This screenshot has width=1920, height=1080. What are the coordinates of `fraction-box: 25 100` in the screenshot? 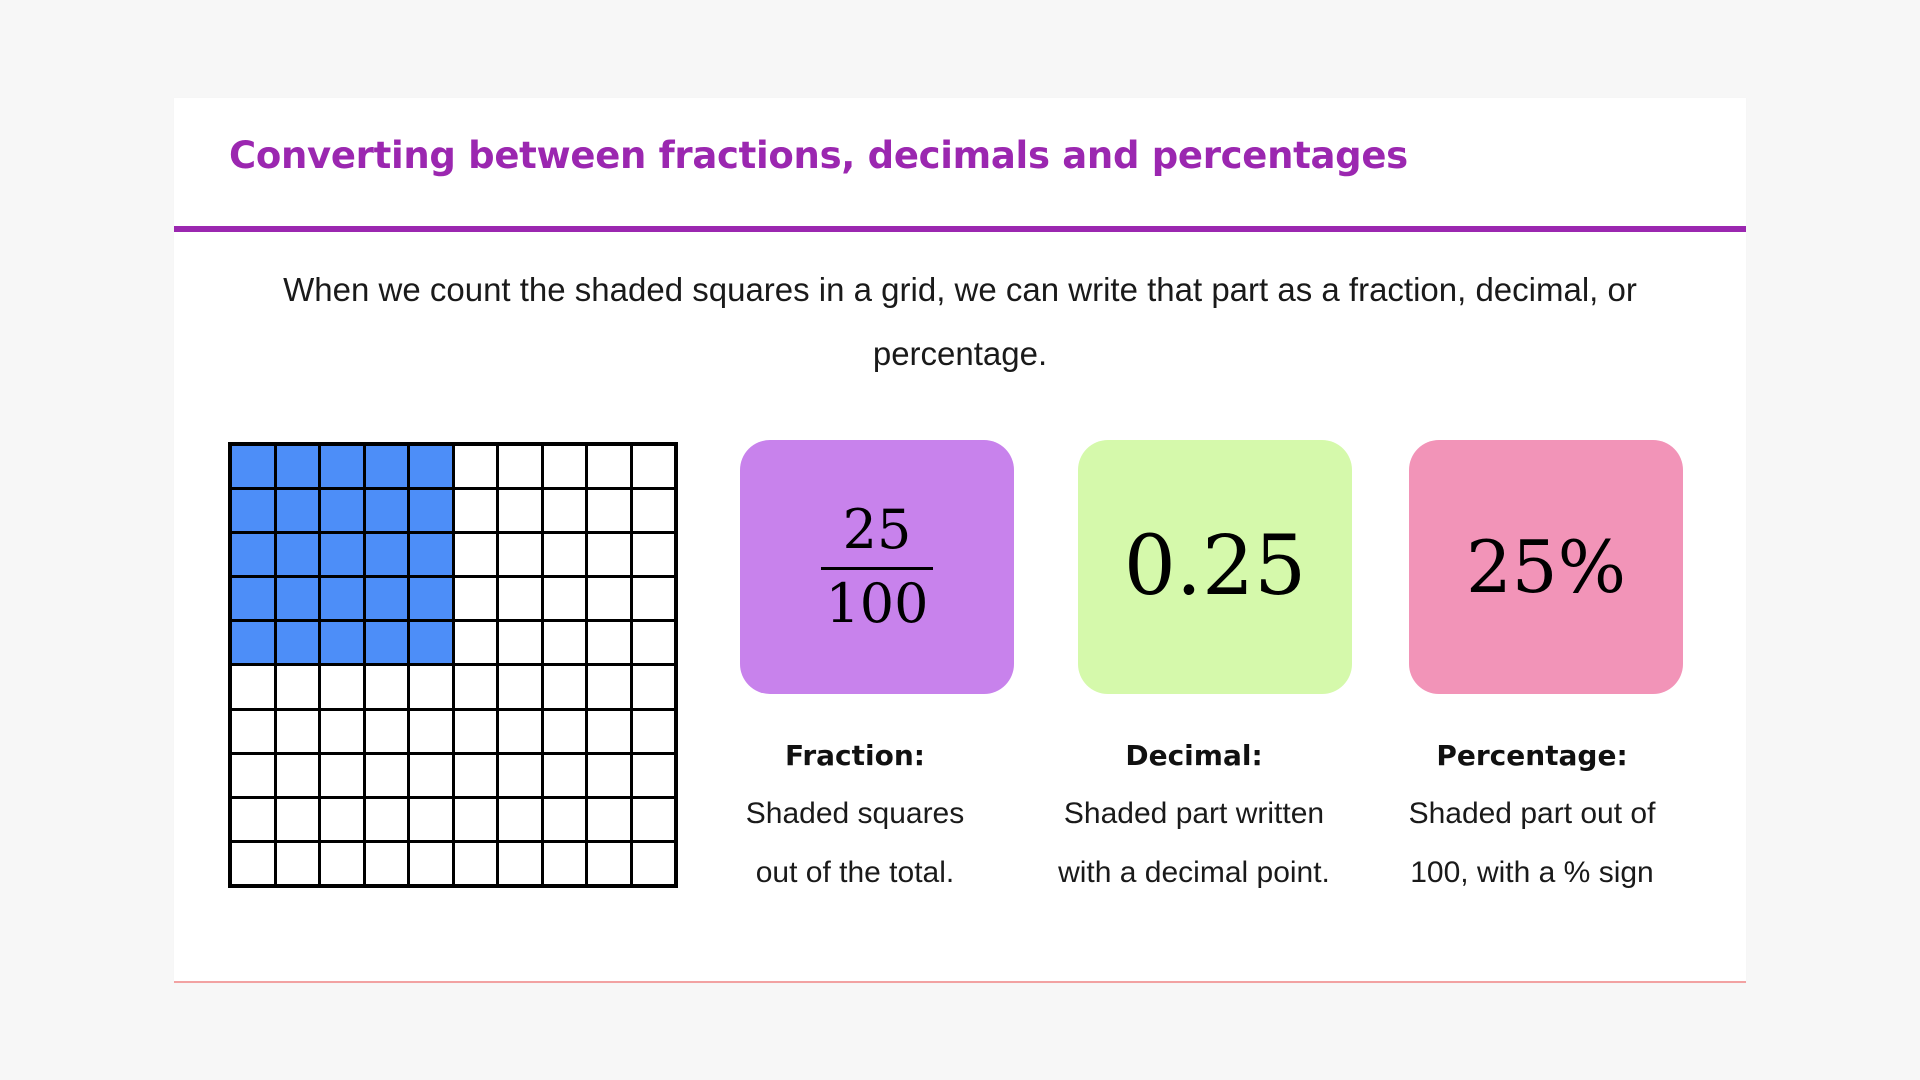 It's located at (877, 567).